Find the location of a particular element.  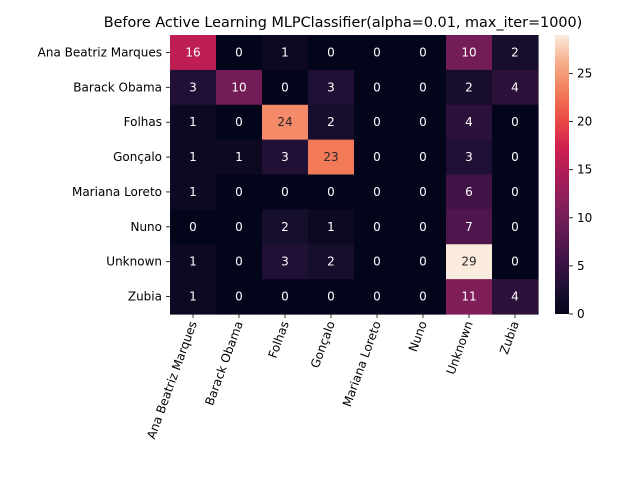

cell-value-label: 6 is located at coordinates (469, 192).